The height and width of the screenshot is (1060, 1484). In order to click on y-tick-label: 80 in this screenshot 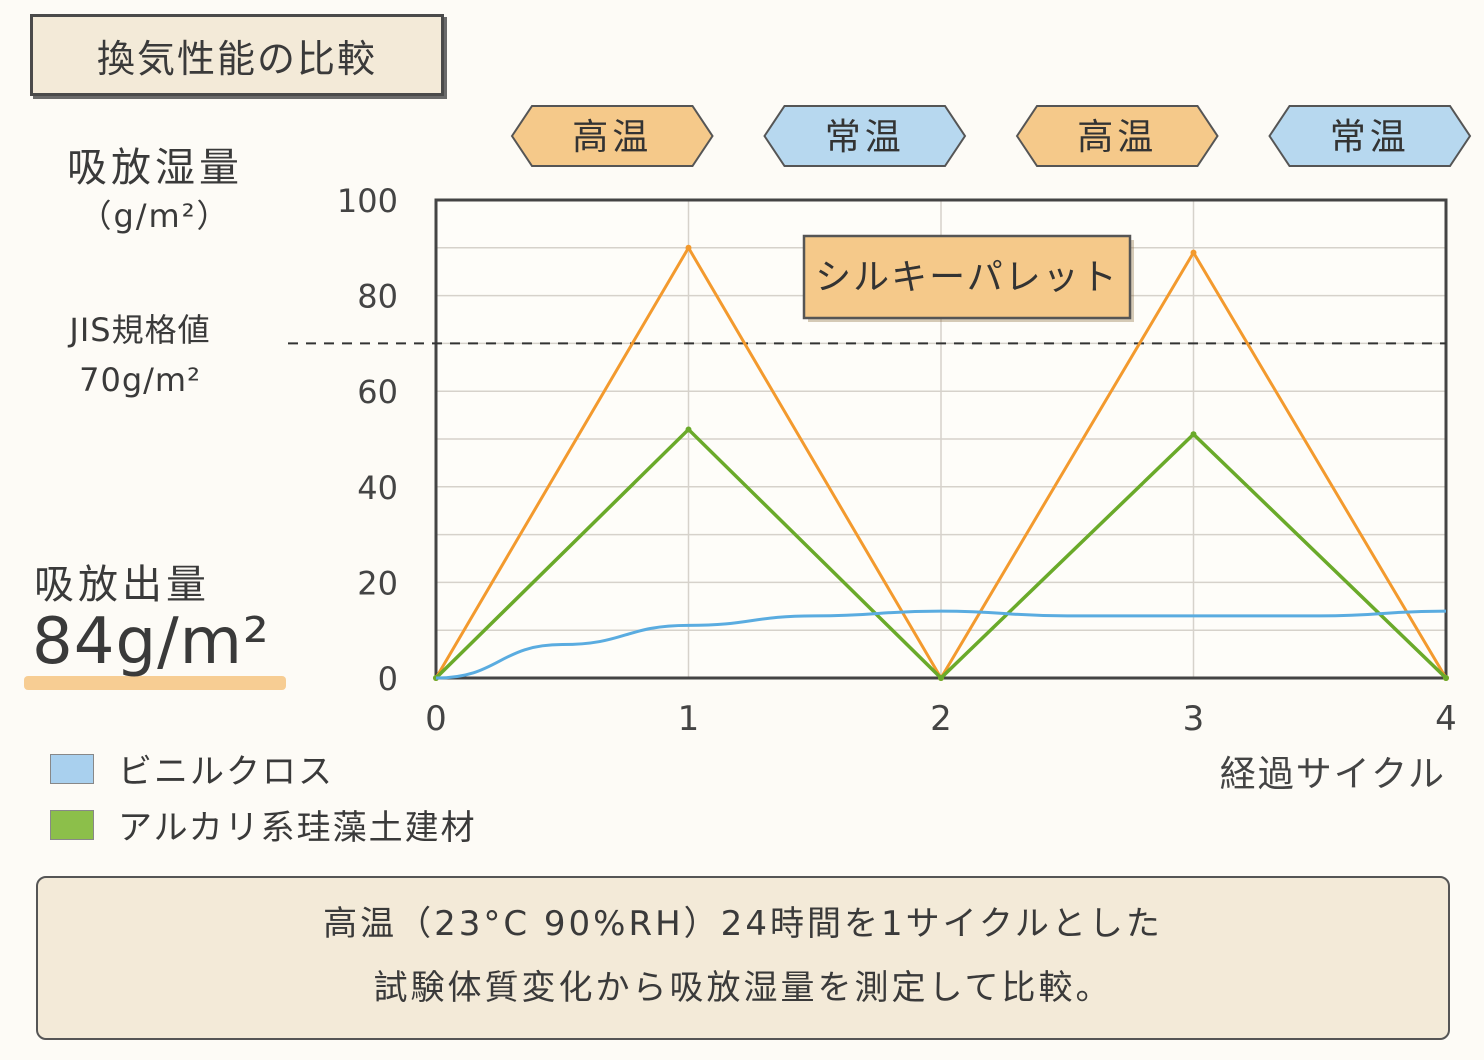, I will do `click(377, 297)`.